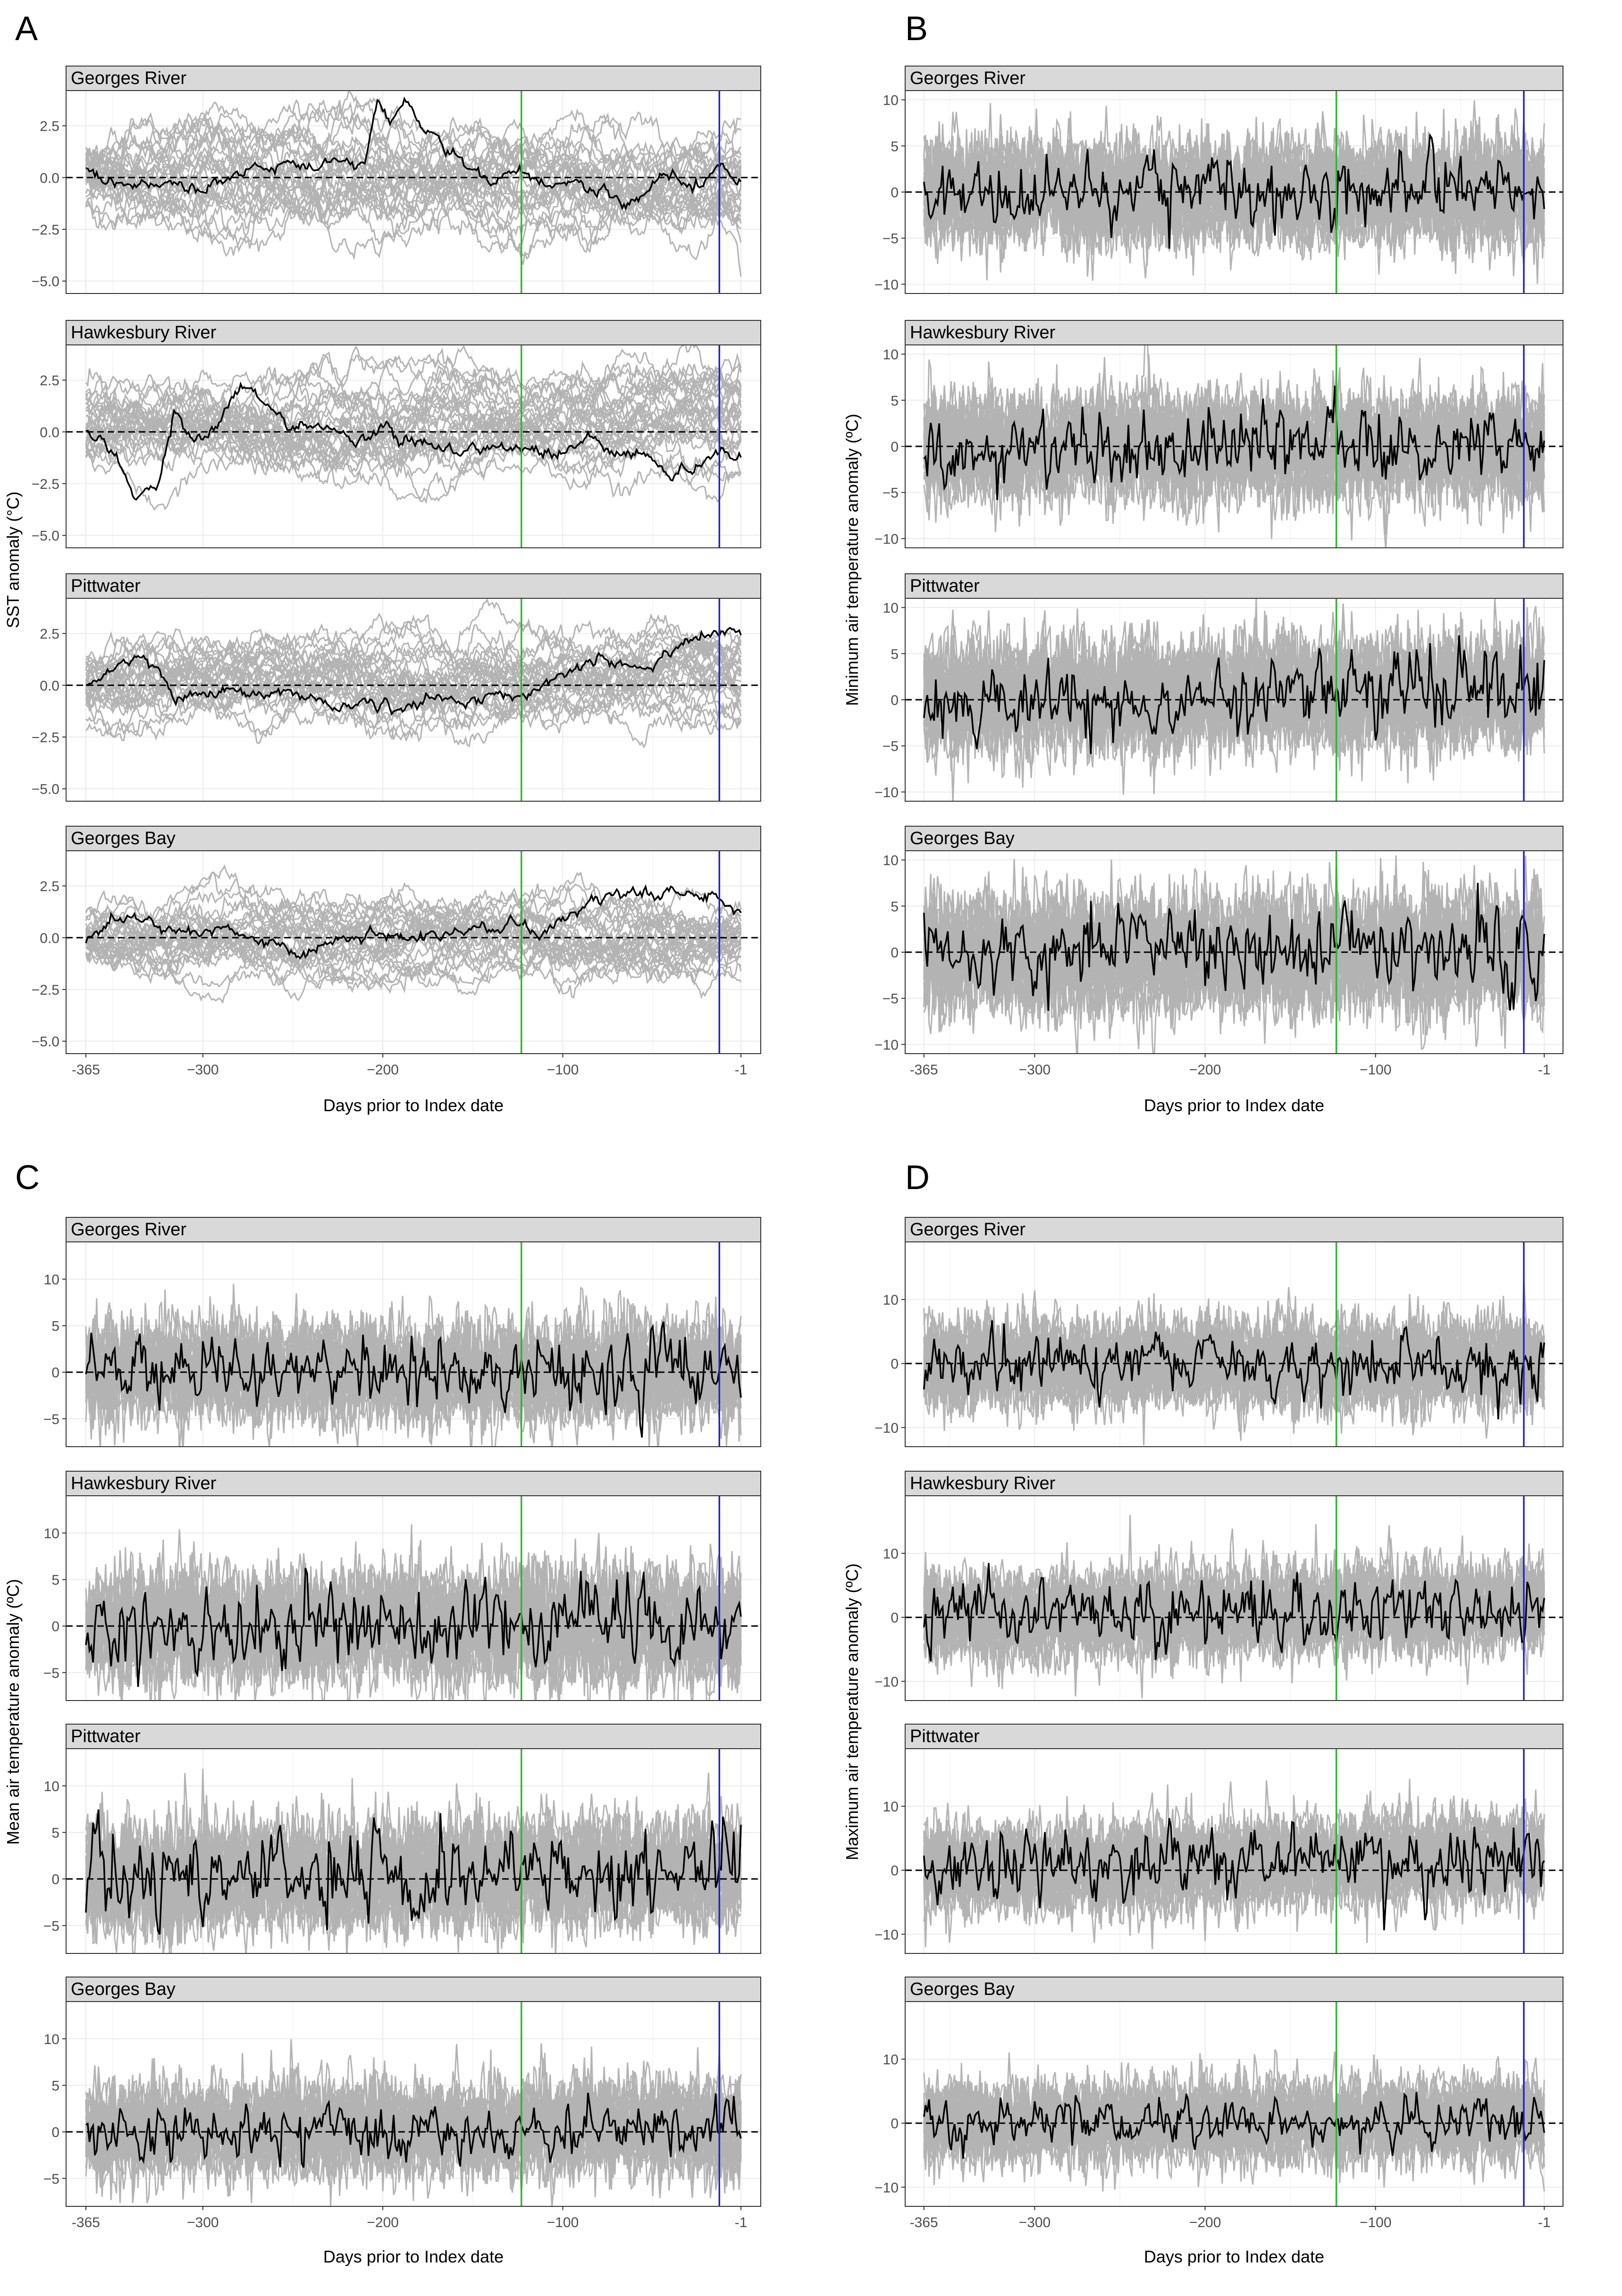  What do you see at coordinates (945, 586) in the screenshot?
I see `facet-title: Pittwater` at bounding box center [945, 586].